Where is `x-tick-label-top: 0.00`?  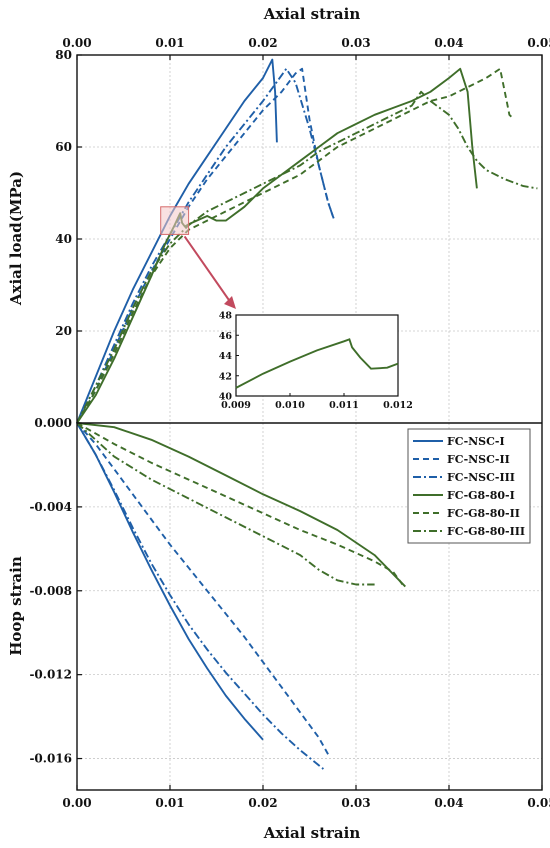
x-tick-label-top: 0.00 is located at coordinates (76, 43).